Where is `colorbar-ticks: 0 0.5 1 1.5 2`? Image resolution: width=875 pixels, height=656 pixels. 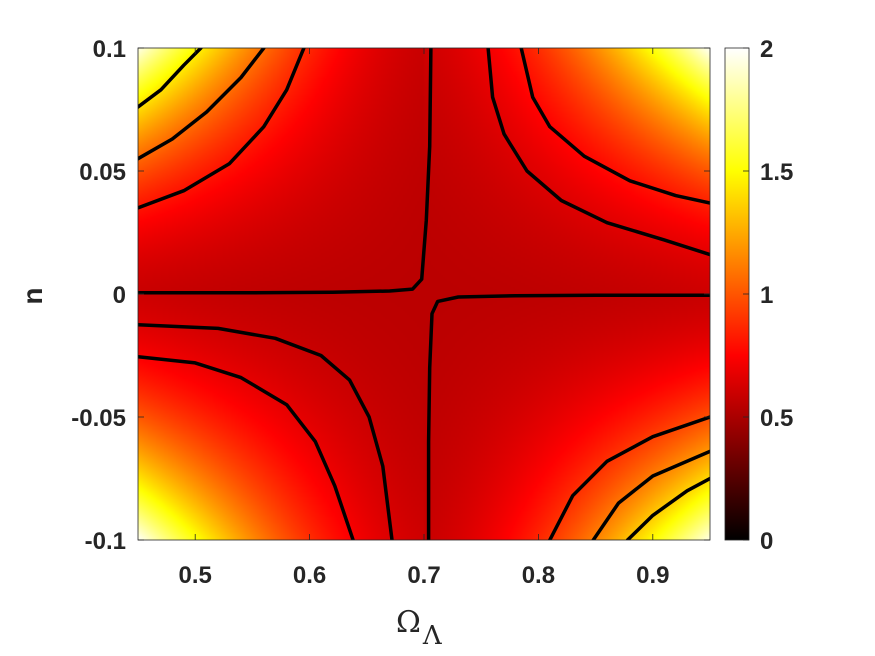 colorbar-ticks: 0 0.5 1 1.5 2 is located at coordinates (768, 295).